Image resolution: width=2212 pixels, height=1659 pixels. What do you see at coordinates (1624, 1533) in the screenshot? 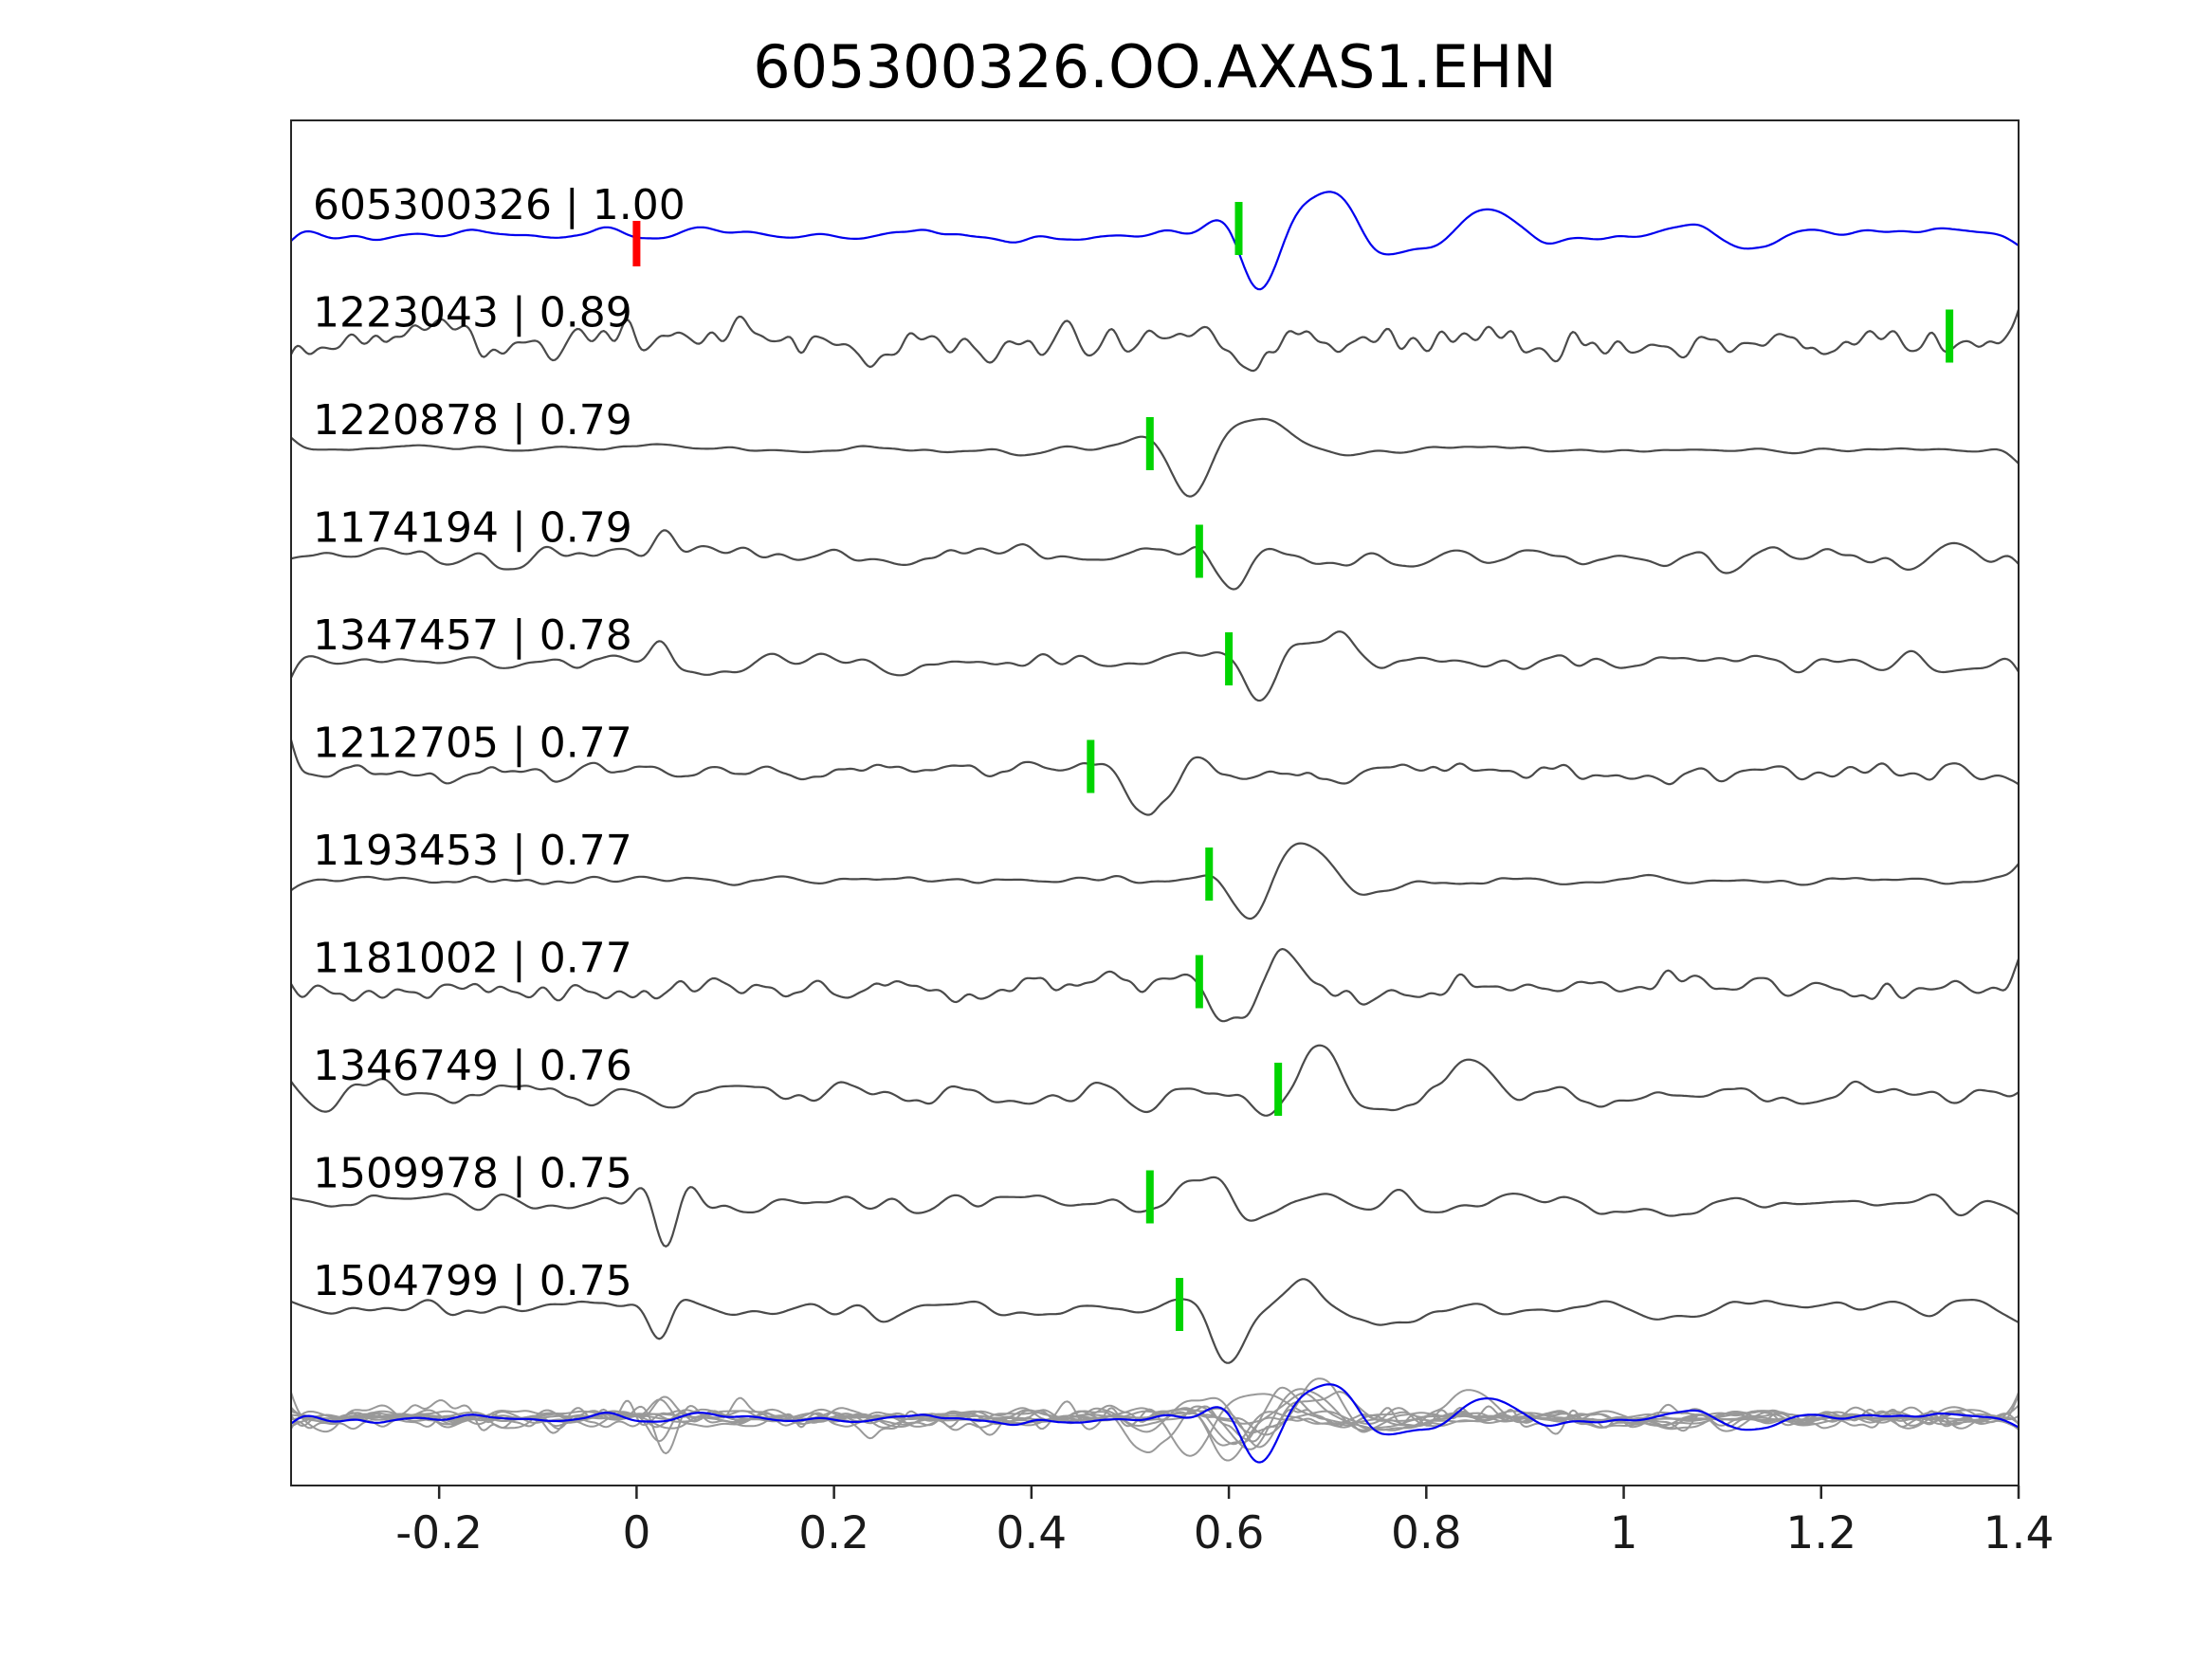
I see `x-tick-label: 1` at bounding box center [1624, 1533].